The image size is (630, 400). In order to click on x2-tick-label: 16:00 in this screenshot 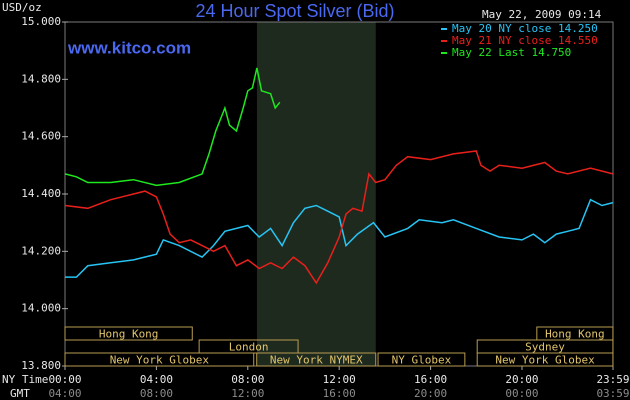, I will do `click(339, 393)`.